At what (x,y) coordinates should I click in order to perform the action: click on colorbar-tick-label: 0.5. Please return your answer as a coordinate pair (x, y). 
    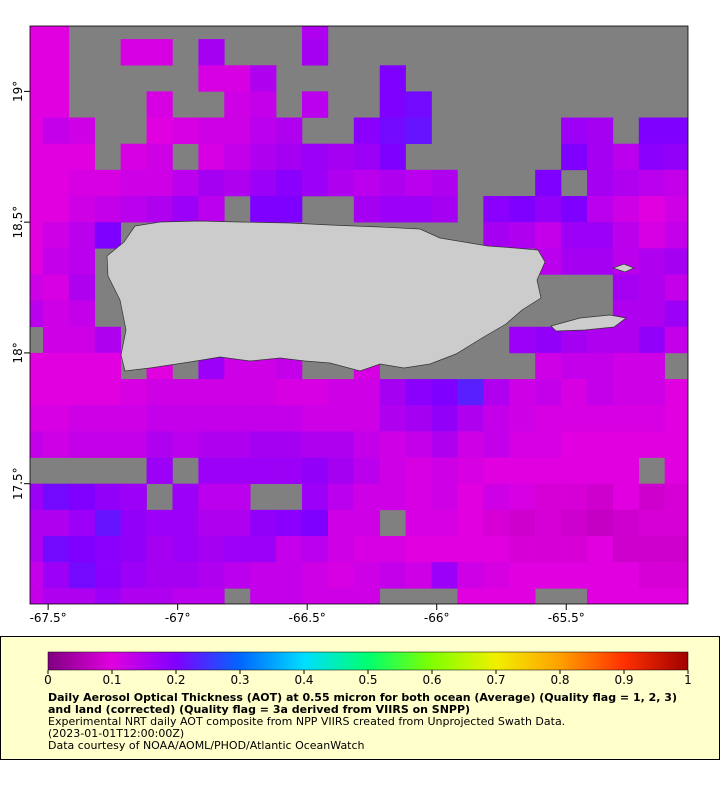
    Looking at the image, I should click on (367, 680).